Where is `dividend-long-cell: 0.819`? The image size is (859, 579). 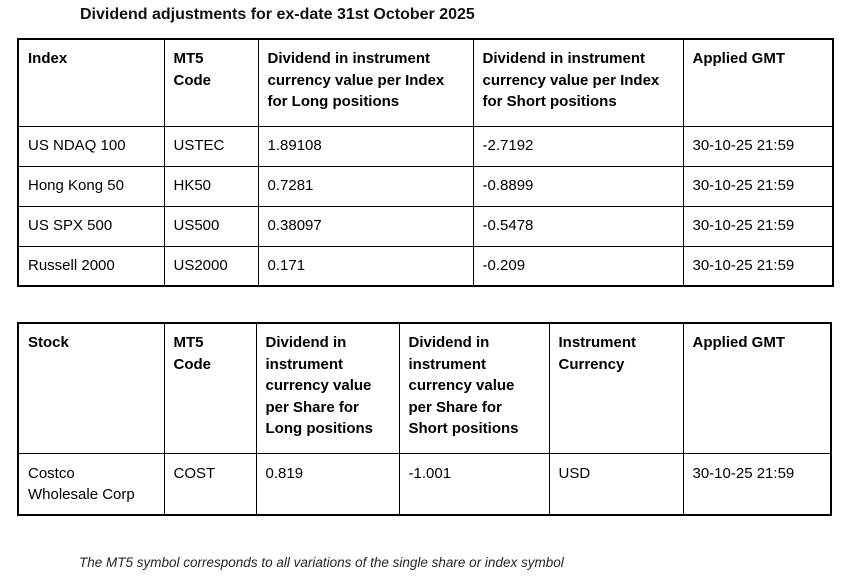
dividend-long-cell: 0.819 is located at coordinates (327, 483).